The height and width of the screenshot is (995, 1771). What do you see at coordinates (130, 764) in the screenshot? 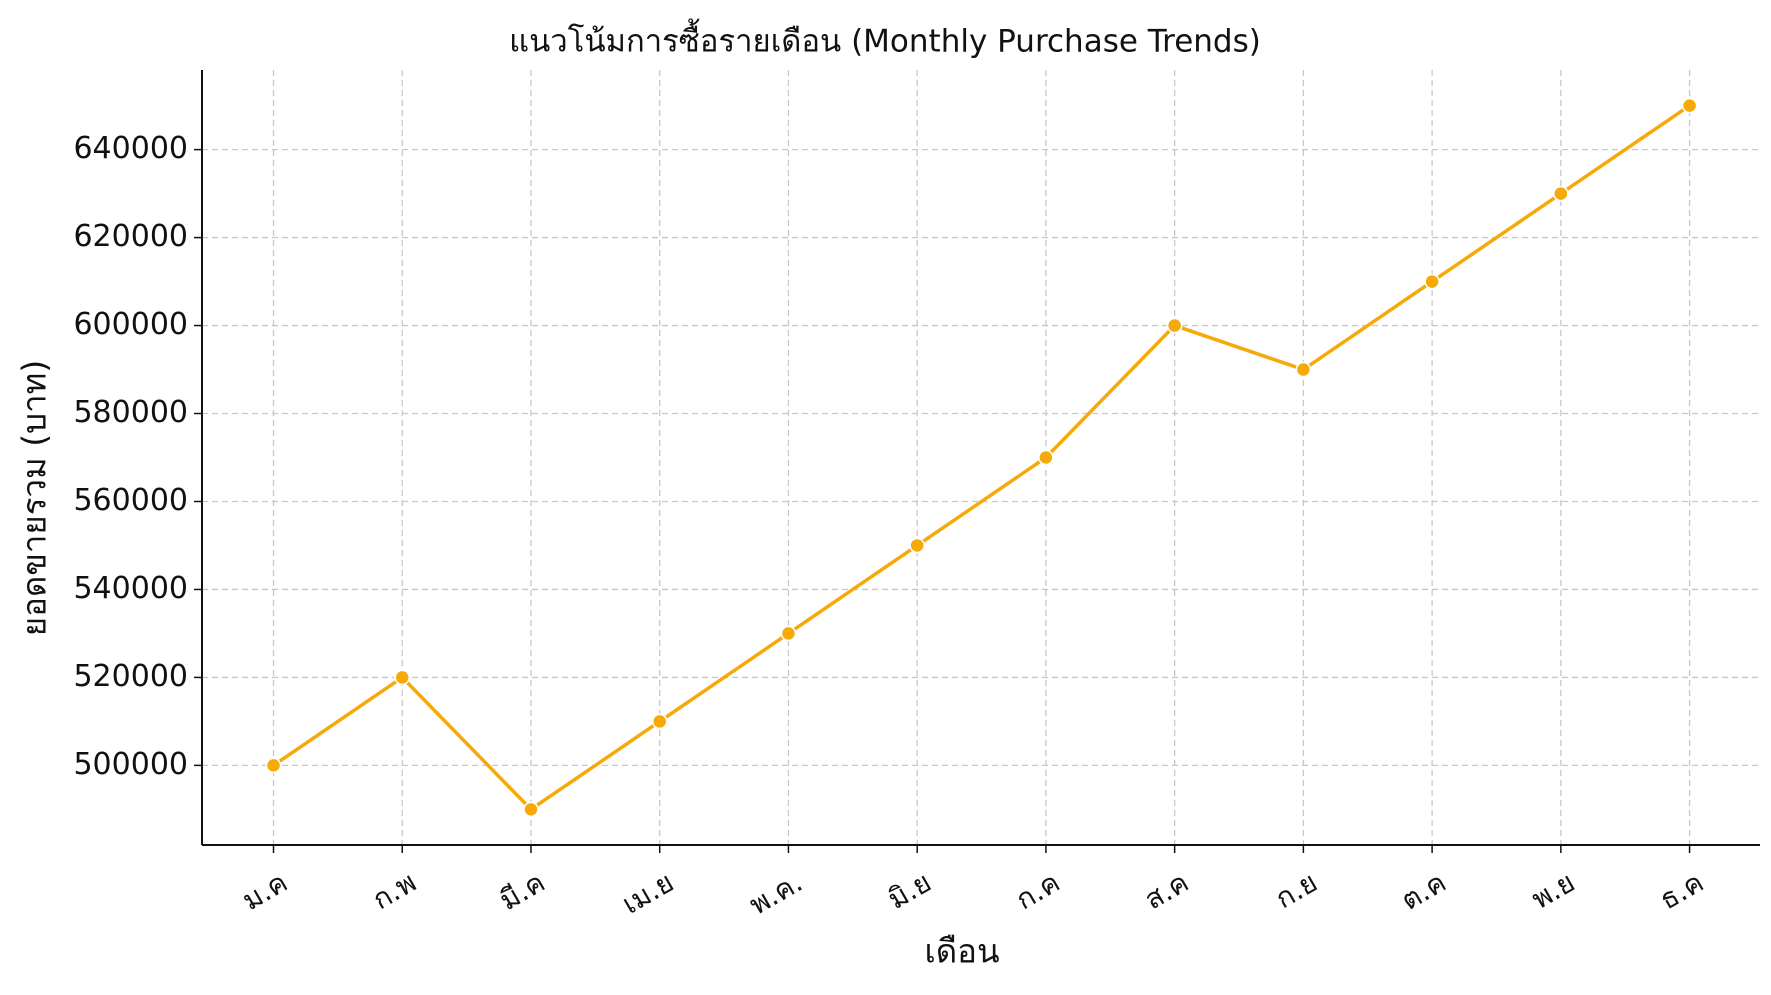
I see `y-tick-label: 500000` at bounding box center [130, 764].